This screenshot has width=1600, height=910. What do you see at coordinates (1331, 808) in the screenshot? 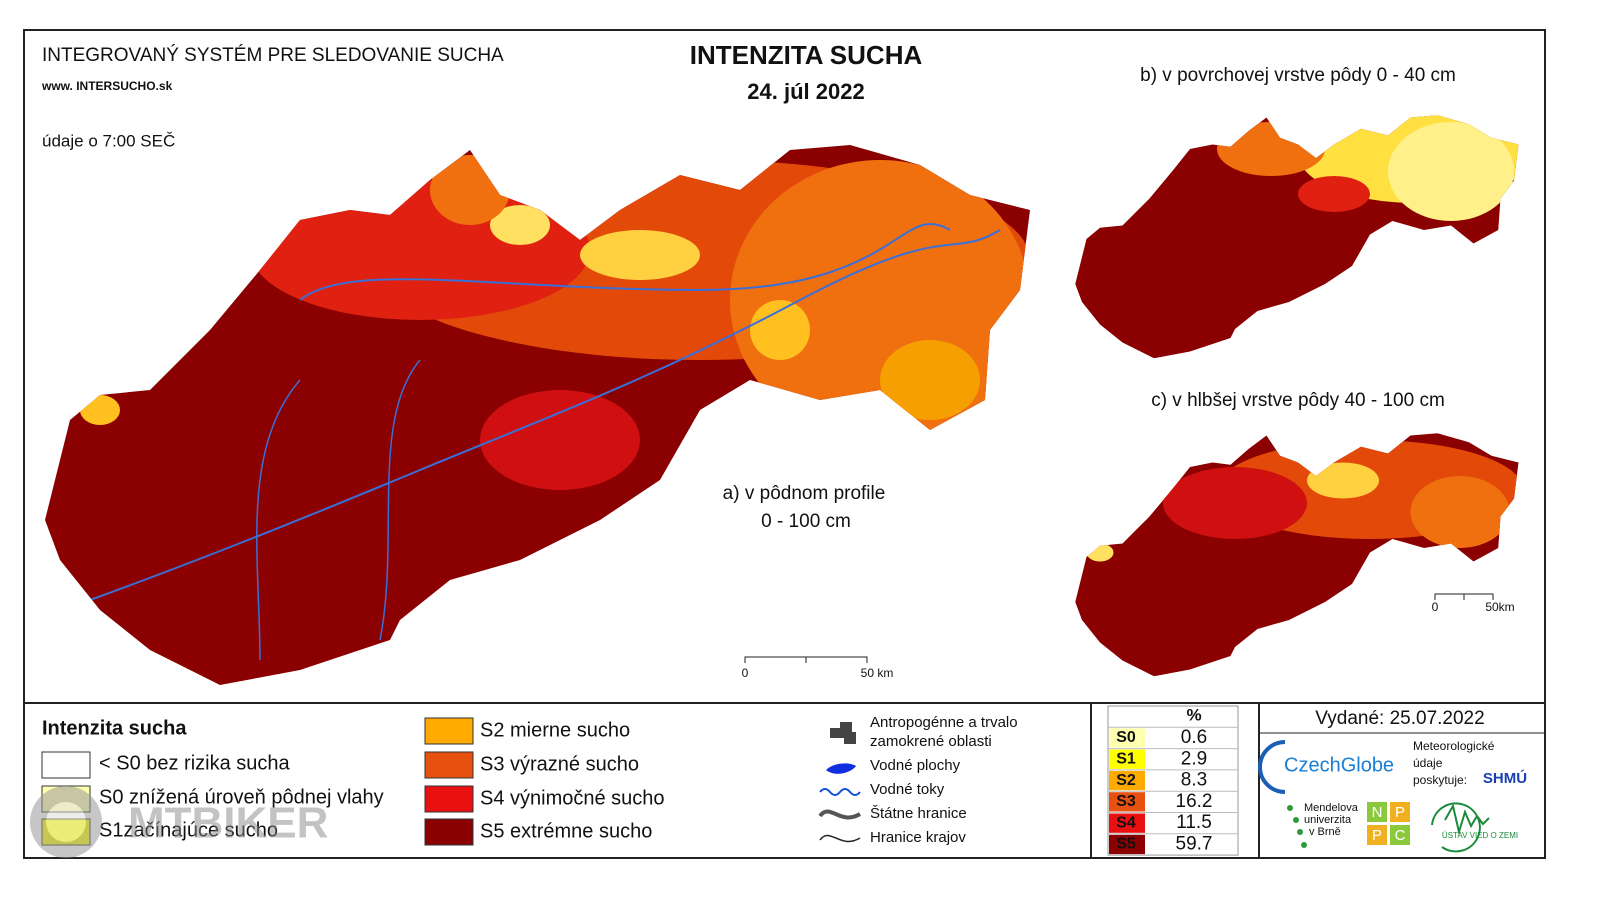
I see `logo-text: Mendelova` at bounding box center [1331, 808].